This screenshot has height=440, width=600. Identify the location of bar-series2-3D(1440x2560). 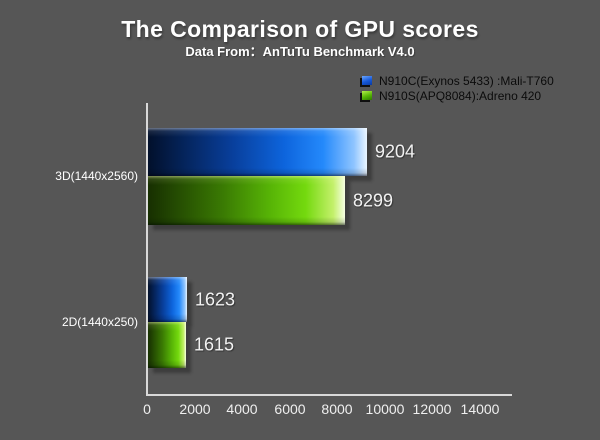
(246, 200).